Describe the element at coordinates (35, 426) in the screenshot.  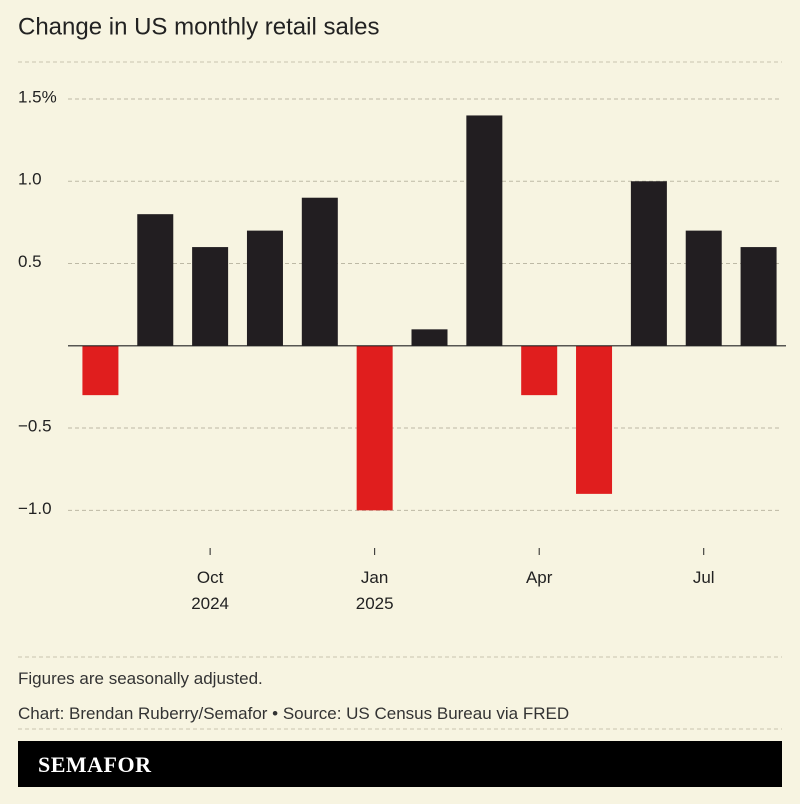
I see `y-tick-label: −0.5` at that location.